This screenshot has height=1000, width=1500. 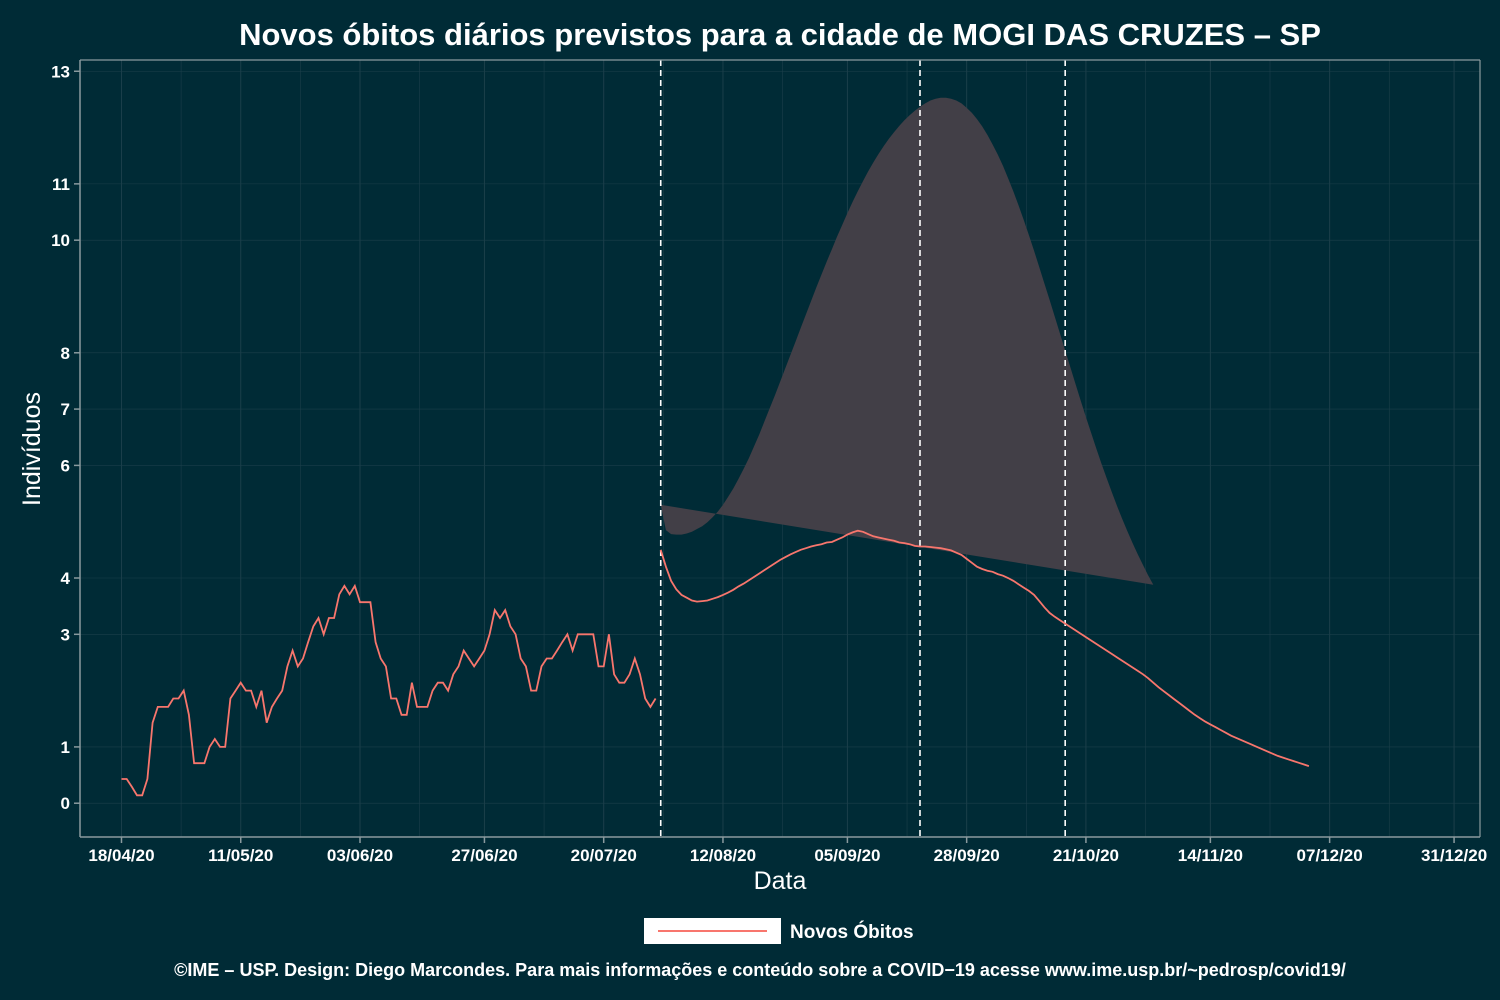 What do you see at coordinates (1086, 855) in the screenshot?
I see `x-tick-label: 21/10/20` at bounding box center [1086, 855].